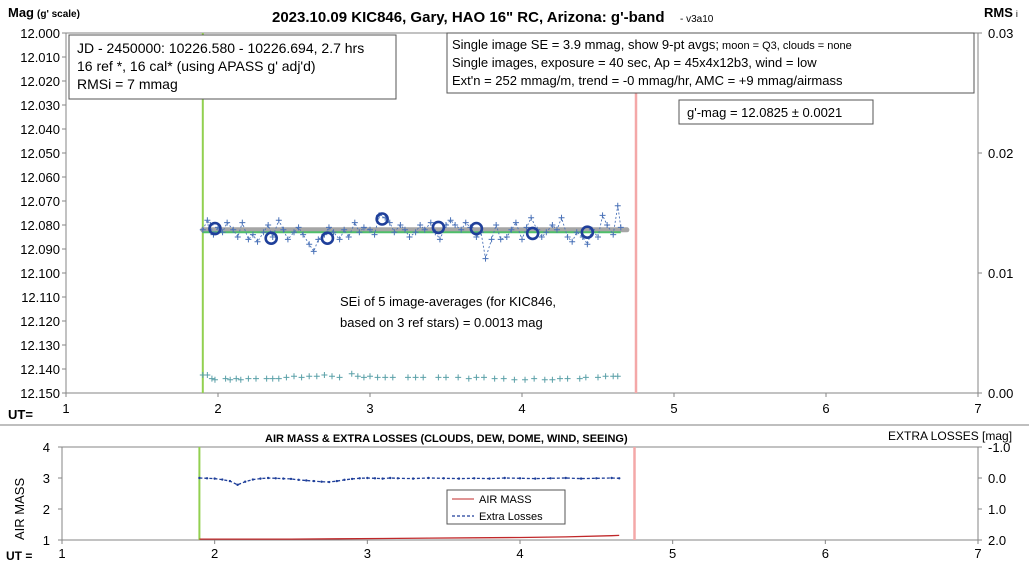 This screenshot has width=1029, height=566. What do you see at coordinates (997, 540) in the screenshot?
I see `bottom-y2-tick-label: 2.0` at bounding box center [997, 540].